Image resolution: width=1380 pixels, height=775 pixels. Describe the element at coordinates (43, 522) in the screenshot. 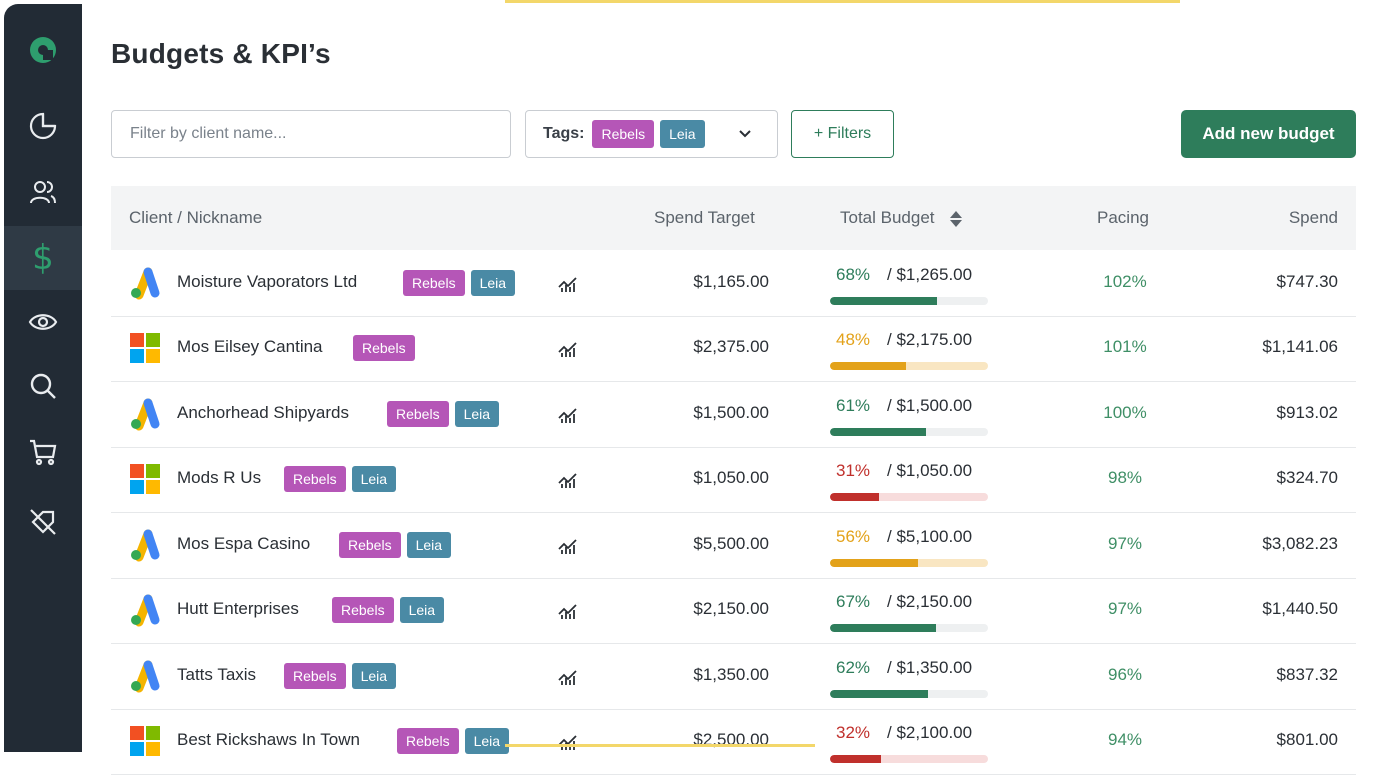

I see `tag-off-icon` at that location.